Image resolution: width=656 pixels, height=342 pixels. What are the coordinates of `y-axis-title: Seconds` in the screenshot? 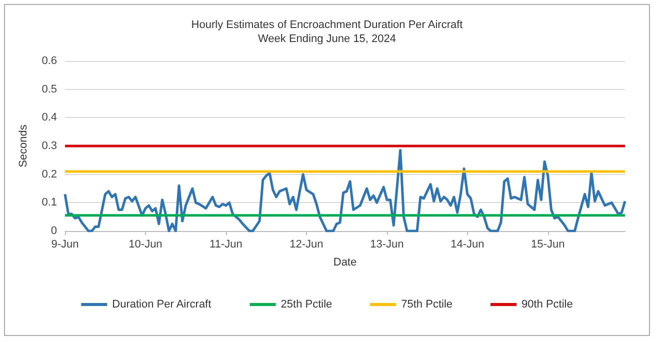 It's located at (24, 146).